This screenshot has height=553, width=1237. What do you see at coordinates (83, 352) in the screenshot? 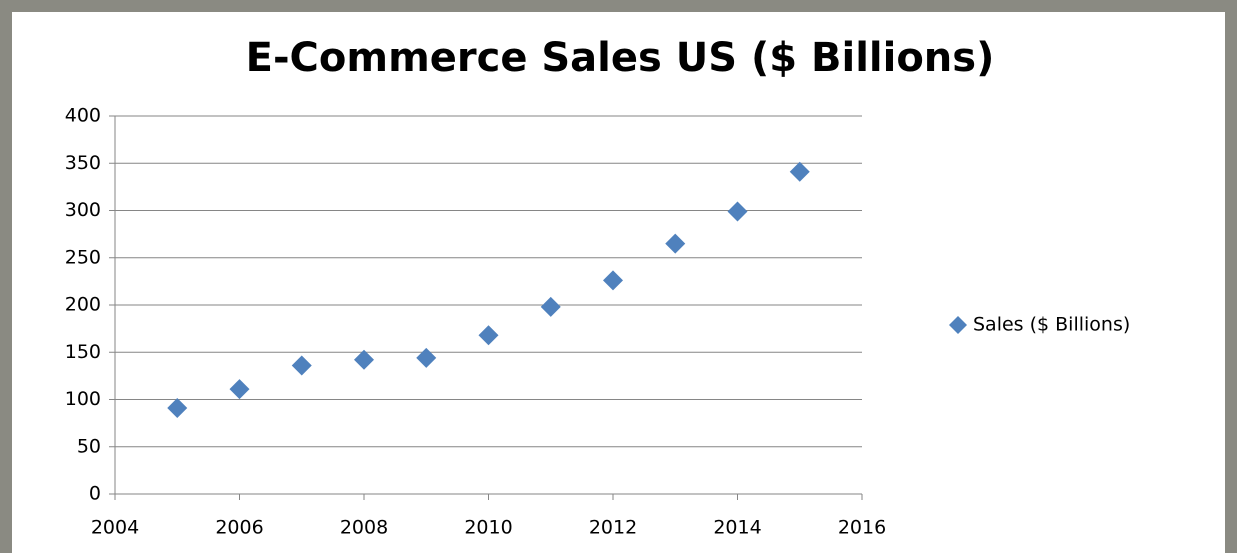
I see `y-tick-label: 150` at bounding box center [83, 352].